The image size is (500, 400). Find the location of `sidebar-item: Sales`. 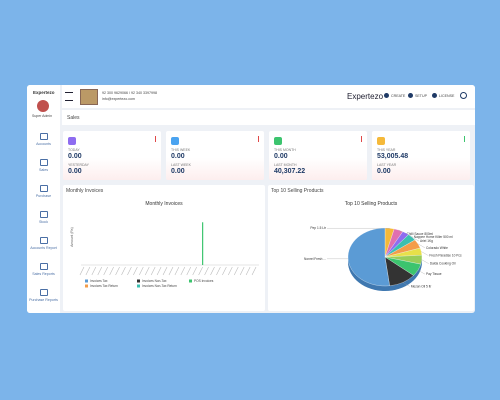

sidebar-item: Sales is located at coordinates (43, 165).